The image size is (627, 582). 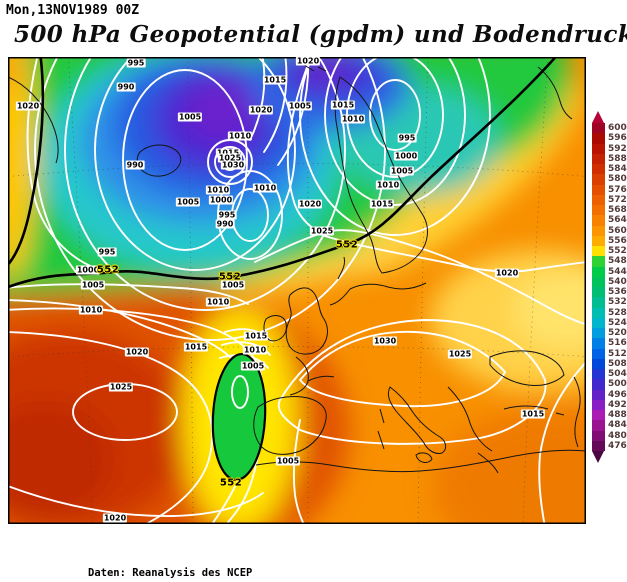 I want to click on colorbar-segment: 560, so click(x=609, y=230).